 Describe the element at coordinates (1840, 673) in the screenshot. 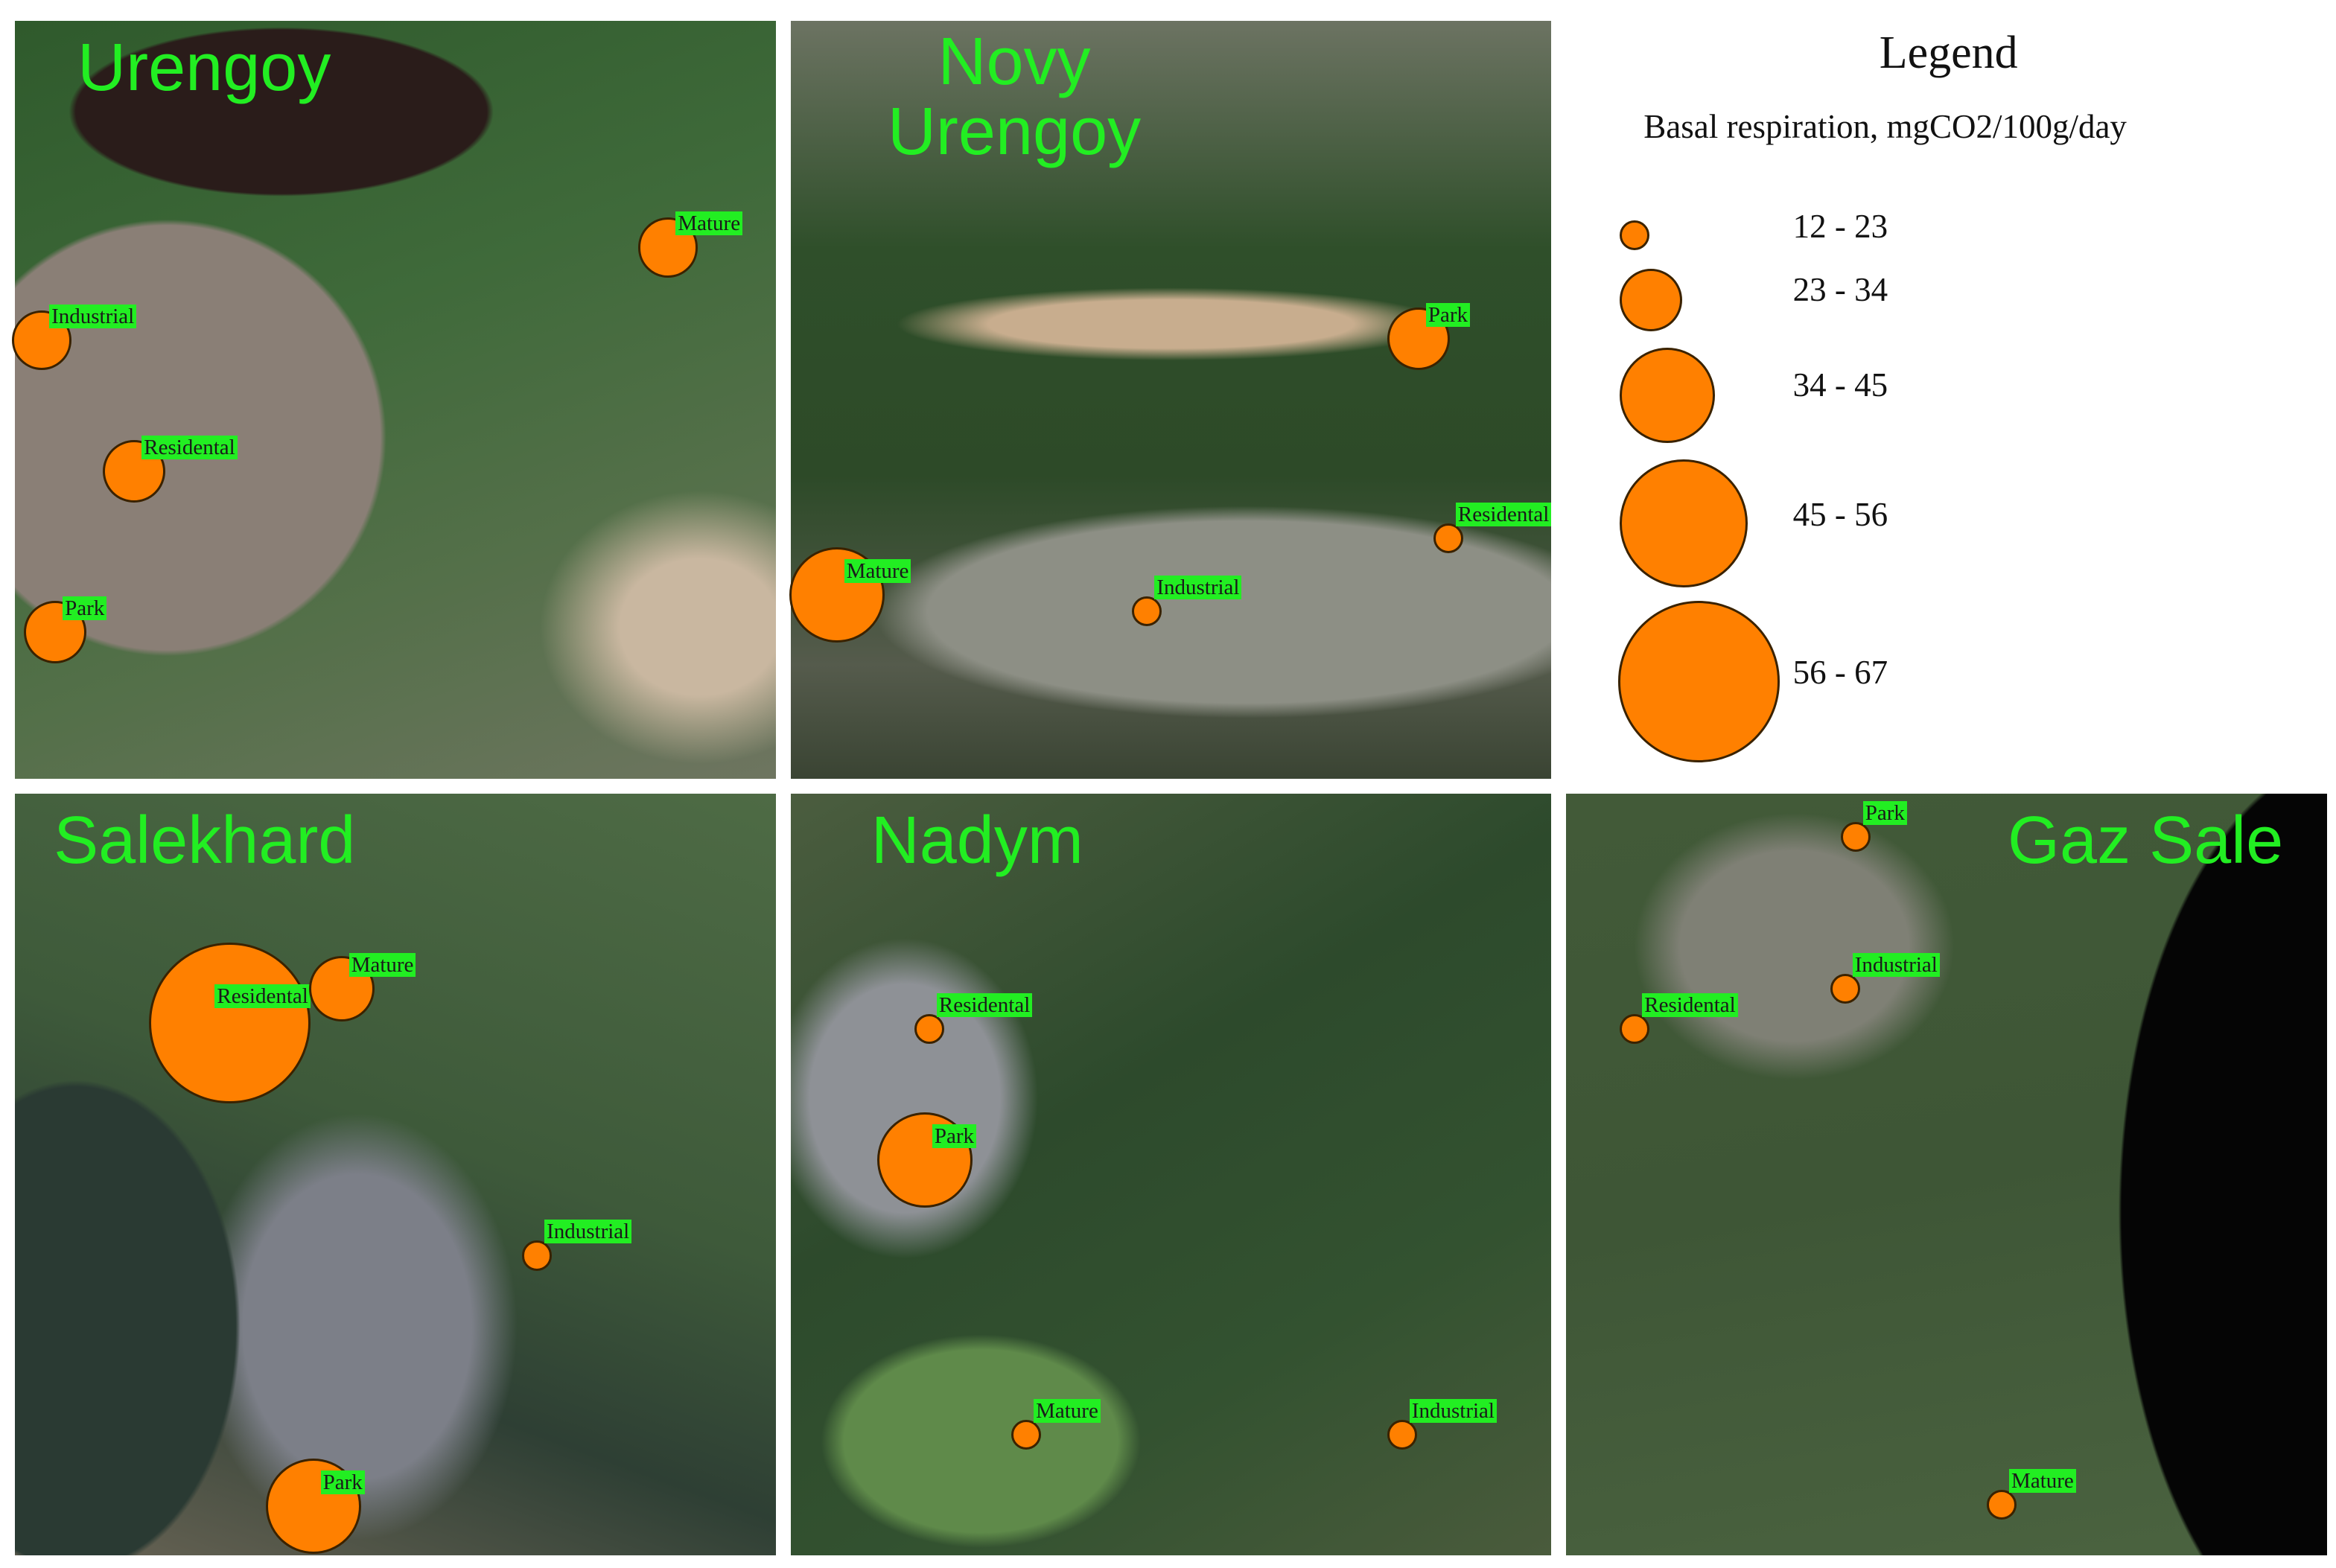

I see `legend-class-label: 56 - 67` at that location.